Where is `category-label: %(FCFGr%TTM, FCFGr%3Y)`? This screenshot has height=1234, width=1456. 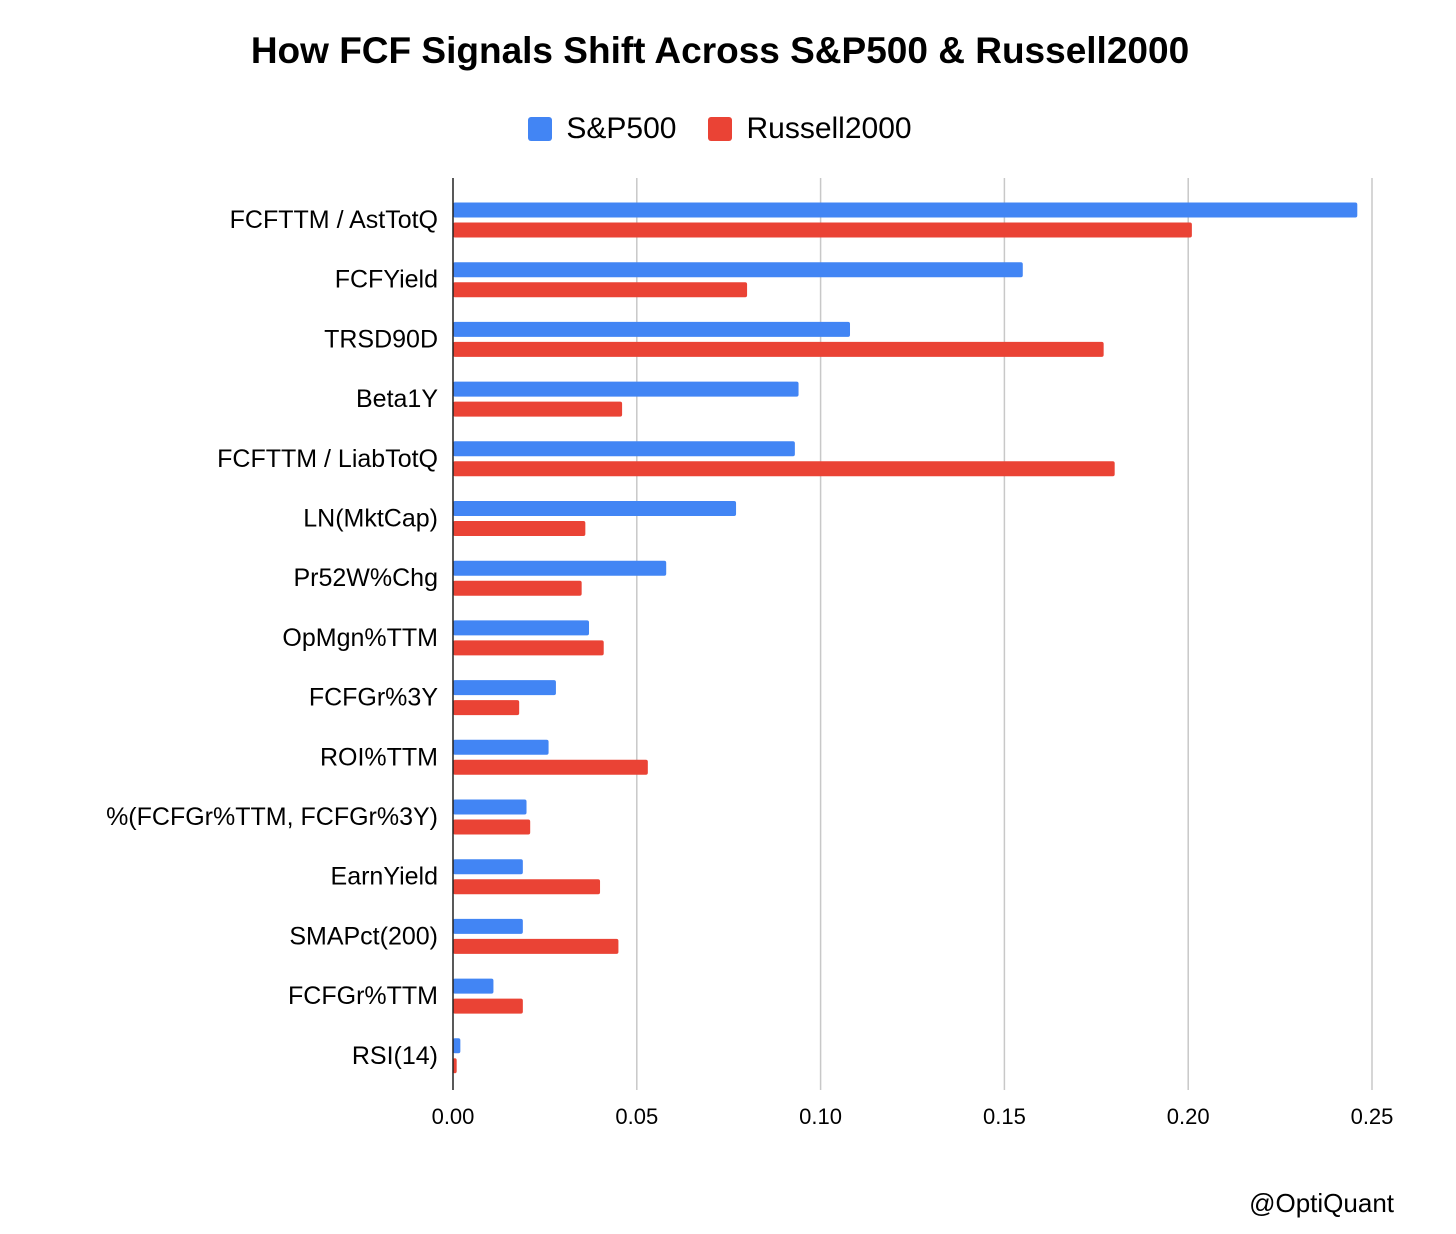 category-label: %(FCFGr%TTM, FCFGr%3Y) is located at coordinates (272, 817).